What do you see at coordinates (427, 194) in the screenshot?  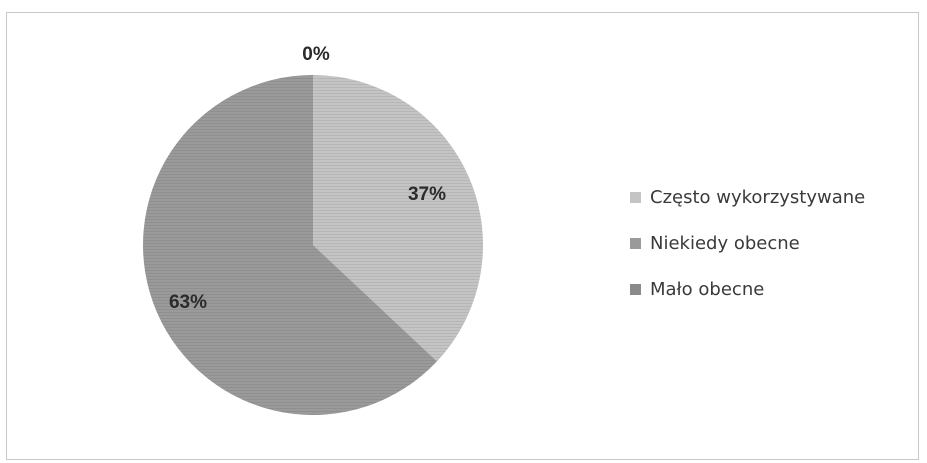 I see `data-label-often: 37%` at bounding box center [427, 194].